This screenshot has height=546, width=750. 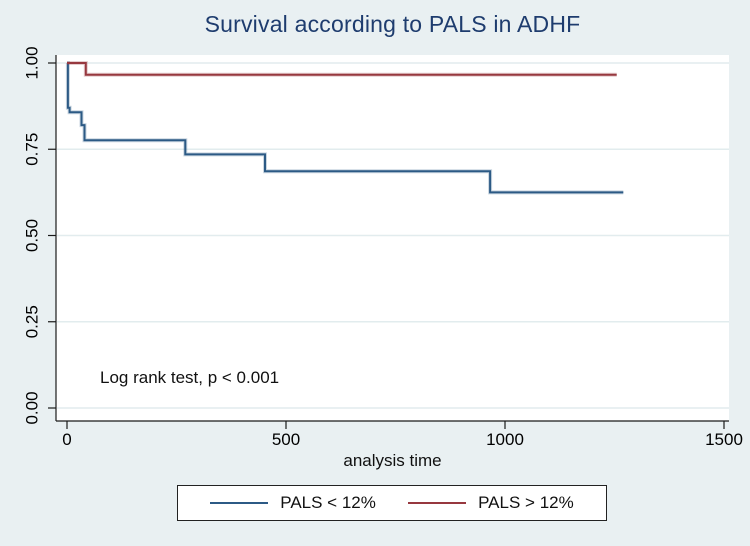 I want to click on x-axis-title: analysis time, so click(x=392, y=460).